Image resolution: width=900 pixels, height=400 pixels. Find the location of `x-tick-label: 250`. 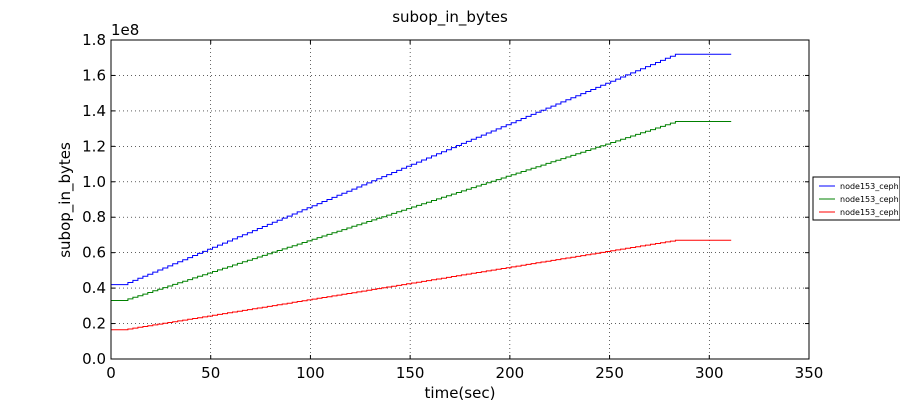

x-tick-label: 250 is located at coordinates (609, 373).